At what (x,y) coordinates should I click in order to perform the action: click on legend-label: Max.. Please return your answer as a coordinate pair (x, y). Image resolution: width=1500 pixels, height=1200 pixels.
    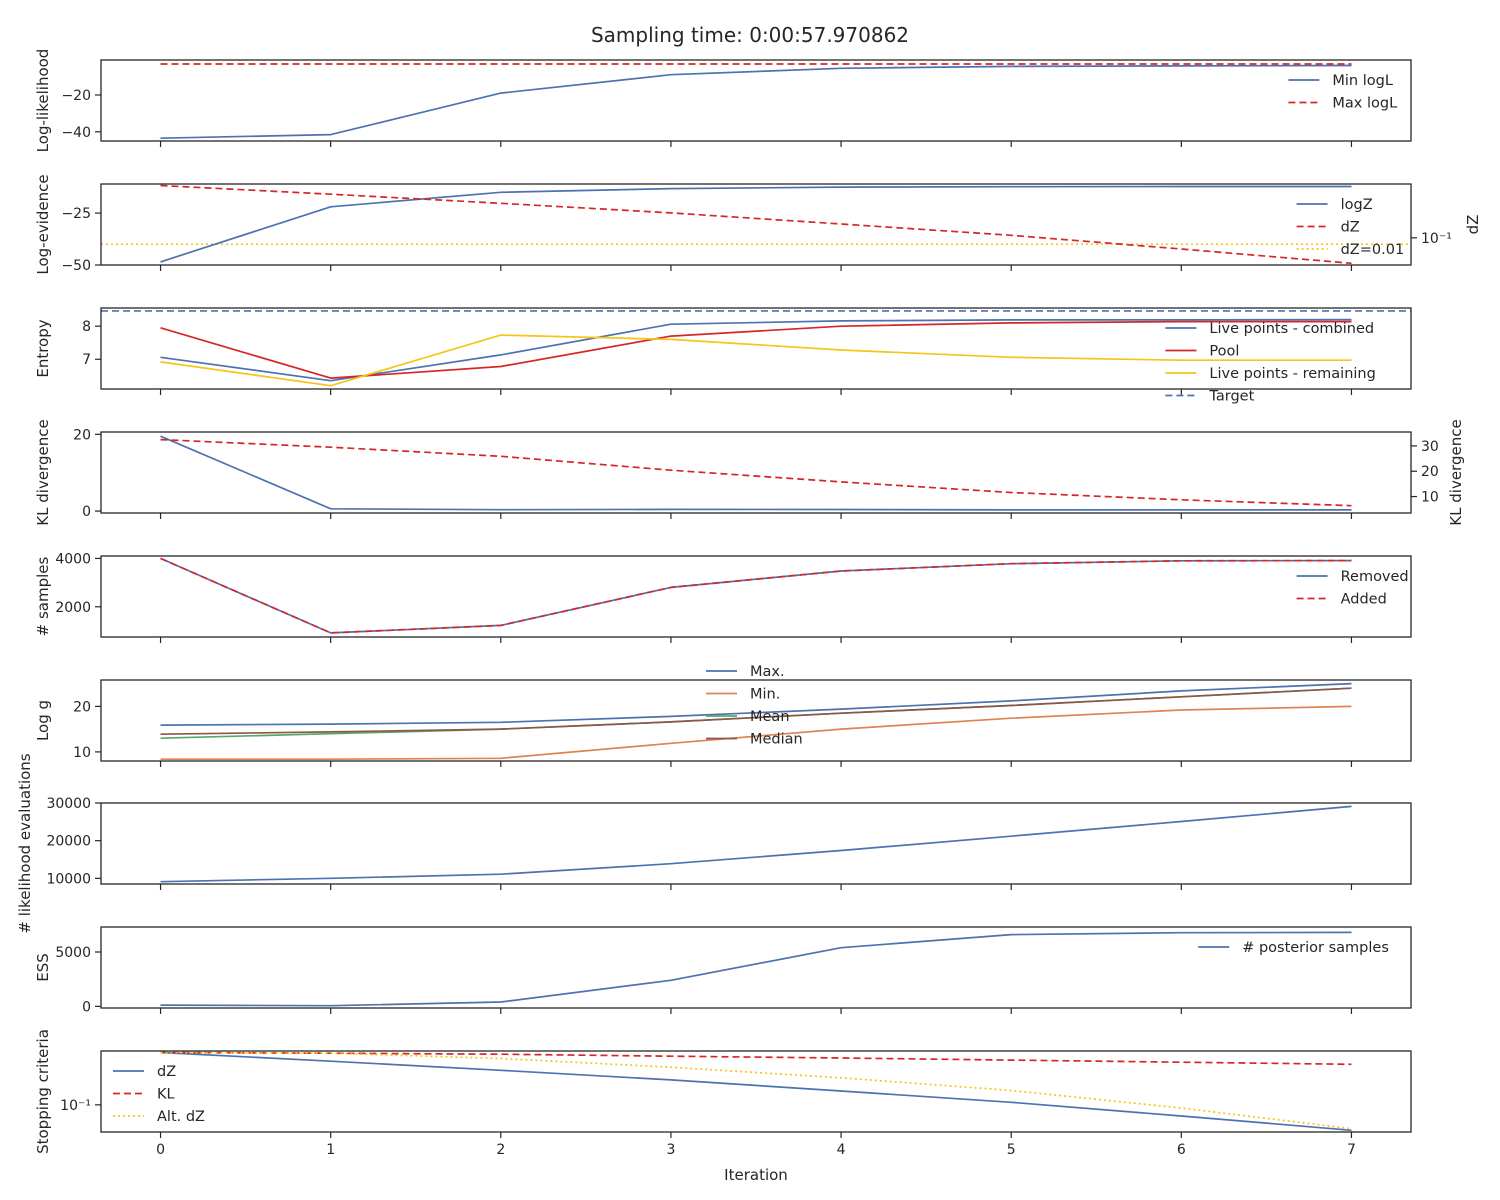
    Looking at the image, I should click on (767, 672).